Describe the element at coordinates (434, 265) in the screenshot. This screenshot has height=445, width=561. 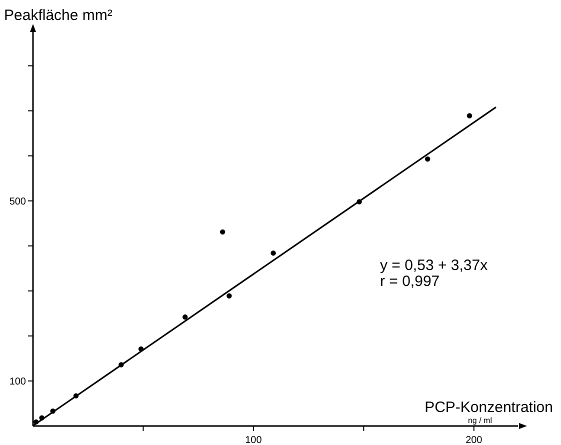
I see `annotation: y = 0,53 + 3,37x` at that location.